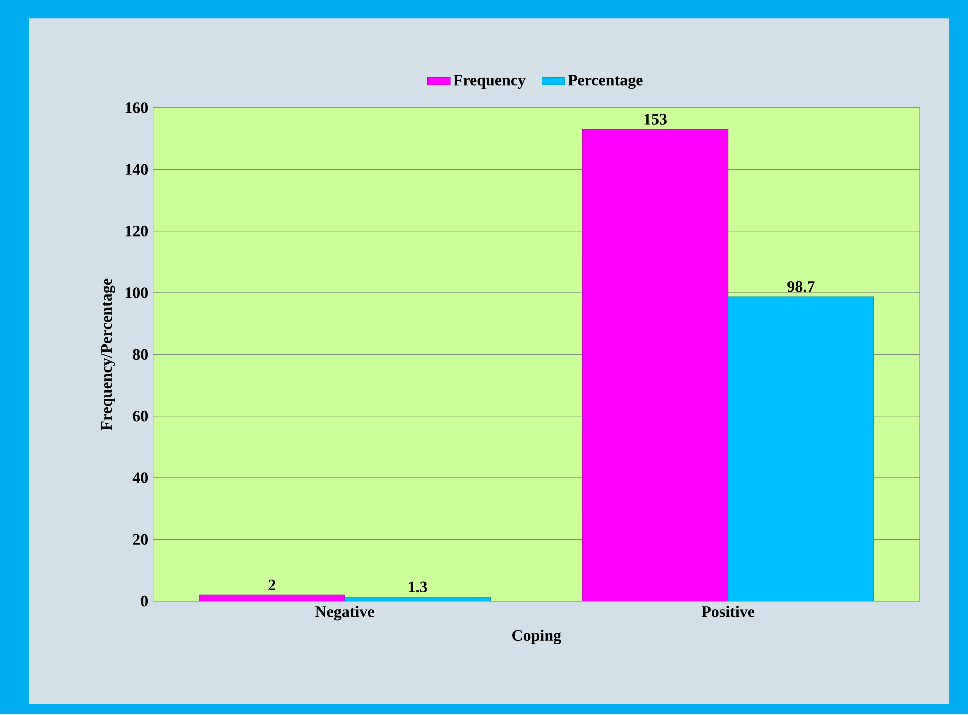  What do you see at coordinates (140, 478) in the screenshot?
I see `y-tick-label: 40` at bounding box center [140, 478].